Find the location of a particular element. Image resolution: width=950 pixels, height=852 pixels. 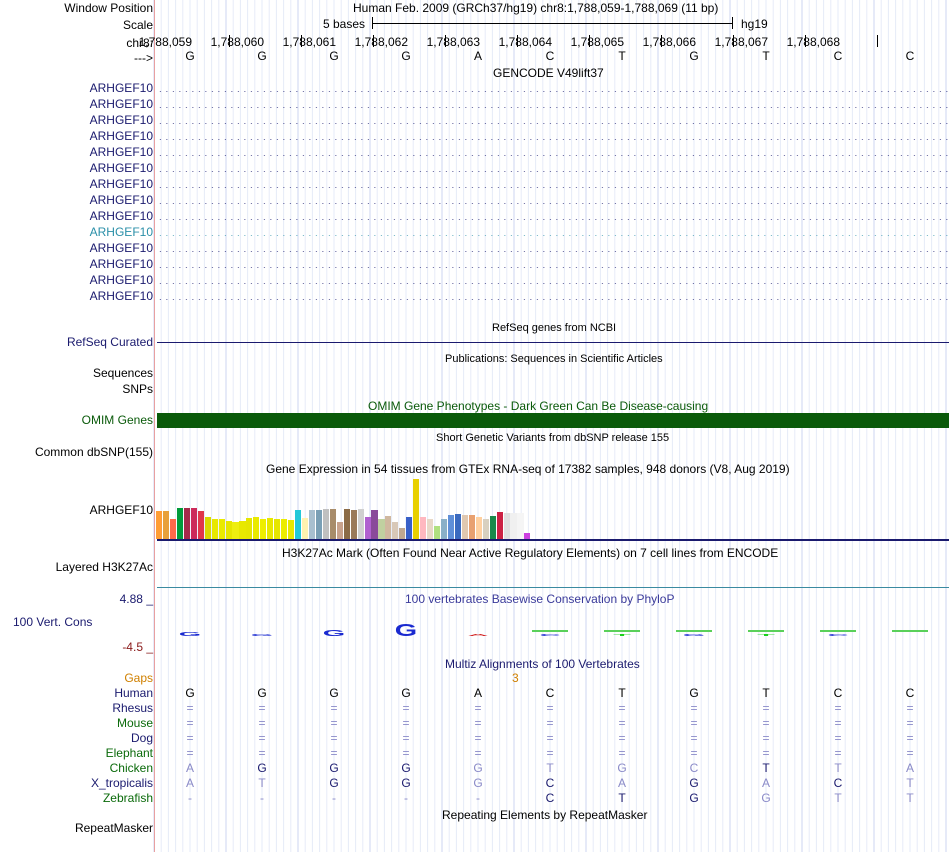

omim-genes-label: OMIM Genes is located at coordinates (117, 420).